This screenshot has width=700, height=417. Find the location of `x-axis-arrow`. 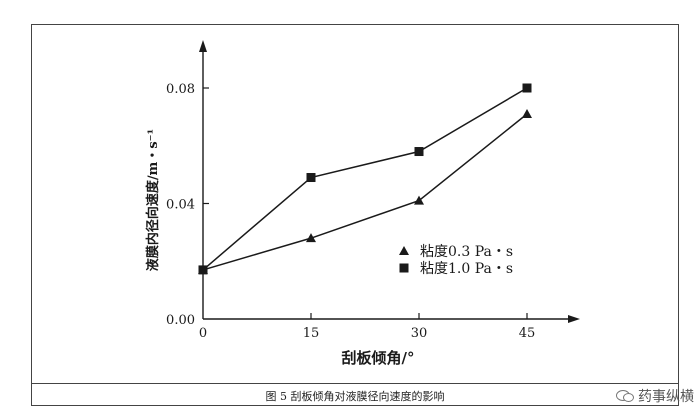

x-axis-arrow is located at coordinates (574, 319).